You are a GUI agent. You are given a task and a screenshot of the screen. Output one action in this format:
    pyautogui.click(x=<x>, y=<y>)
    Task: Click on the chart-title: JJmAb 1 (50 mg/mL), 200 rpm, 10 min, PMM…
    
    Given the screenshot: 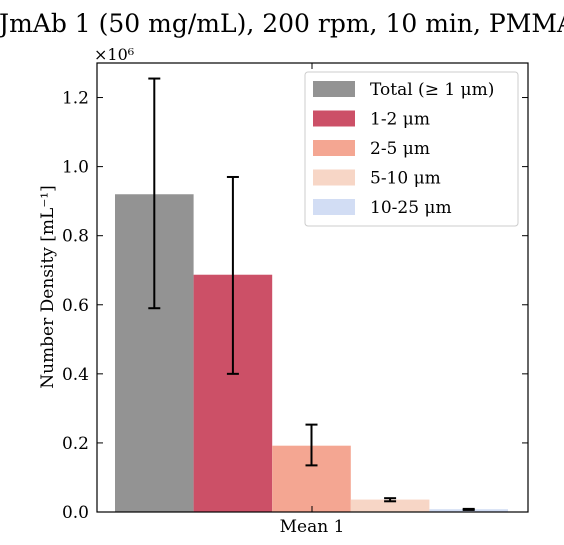 What is the action you would take?
    pyautogui.click(x=282, y=23)
    